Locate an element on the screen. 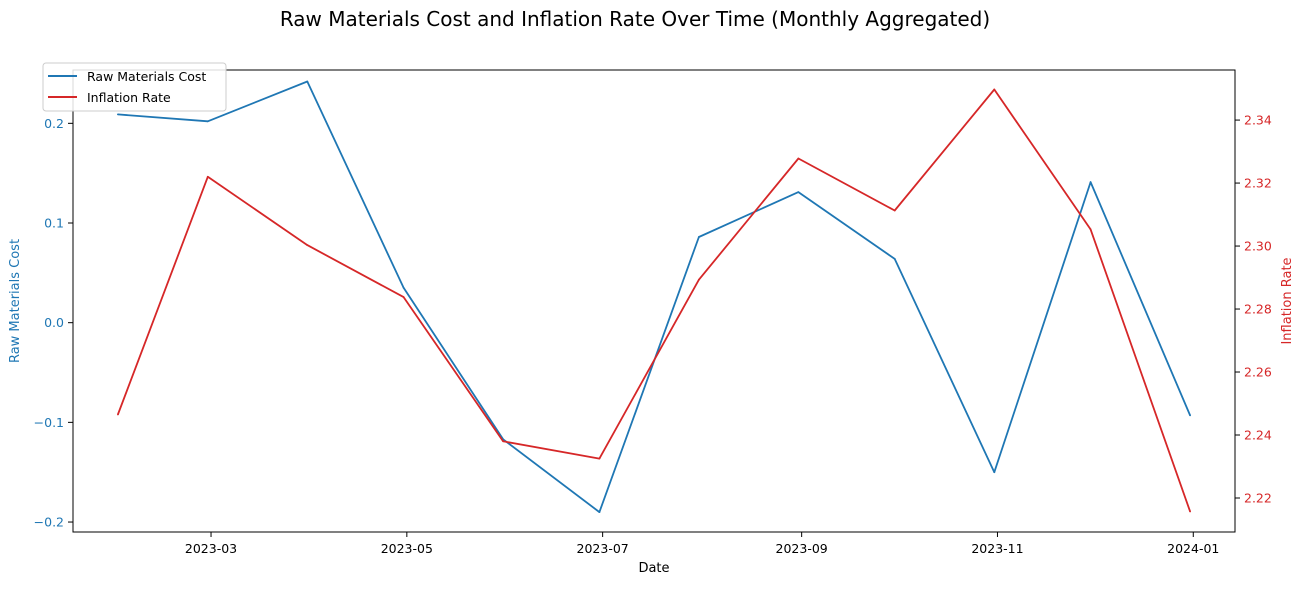  y-left-tick-label: −0.1 is located at coordinates (49, 422).